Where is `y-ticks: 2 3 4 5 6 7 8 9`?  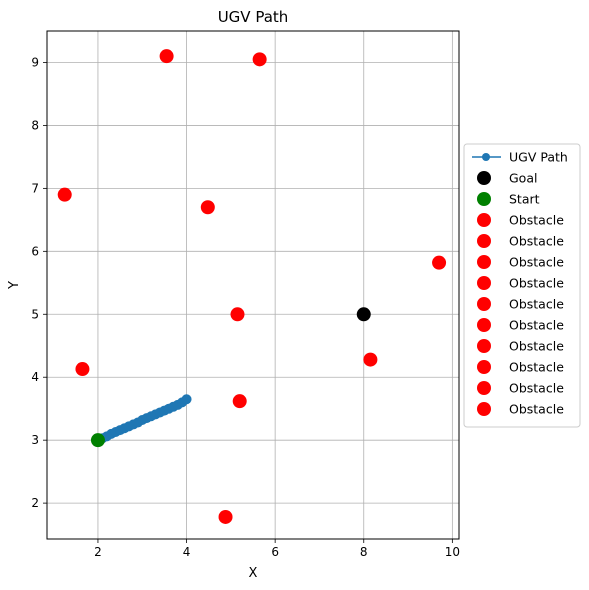
y-ticks: 2 3 4 5 6 7 8 9 is located at coordinates (39, 282).